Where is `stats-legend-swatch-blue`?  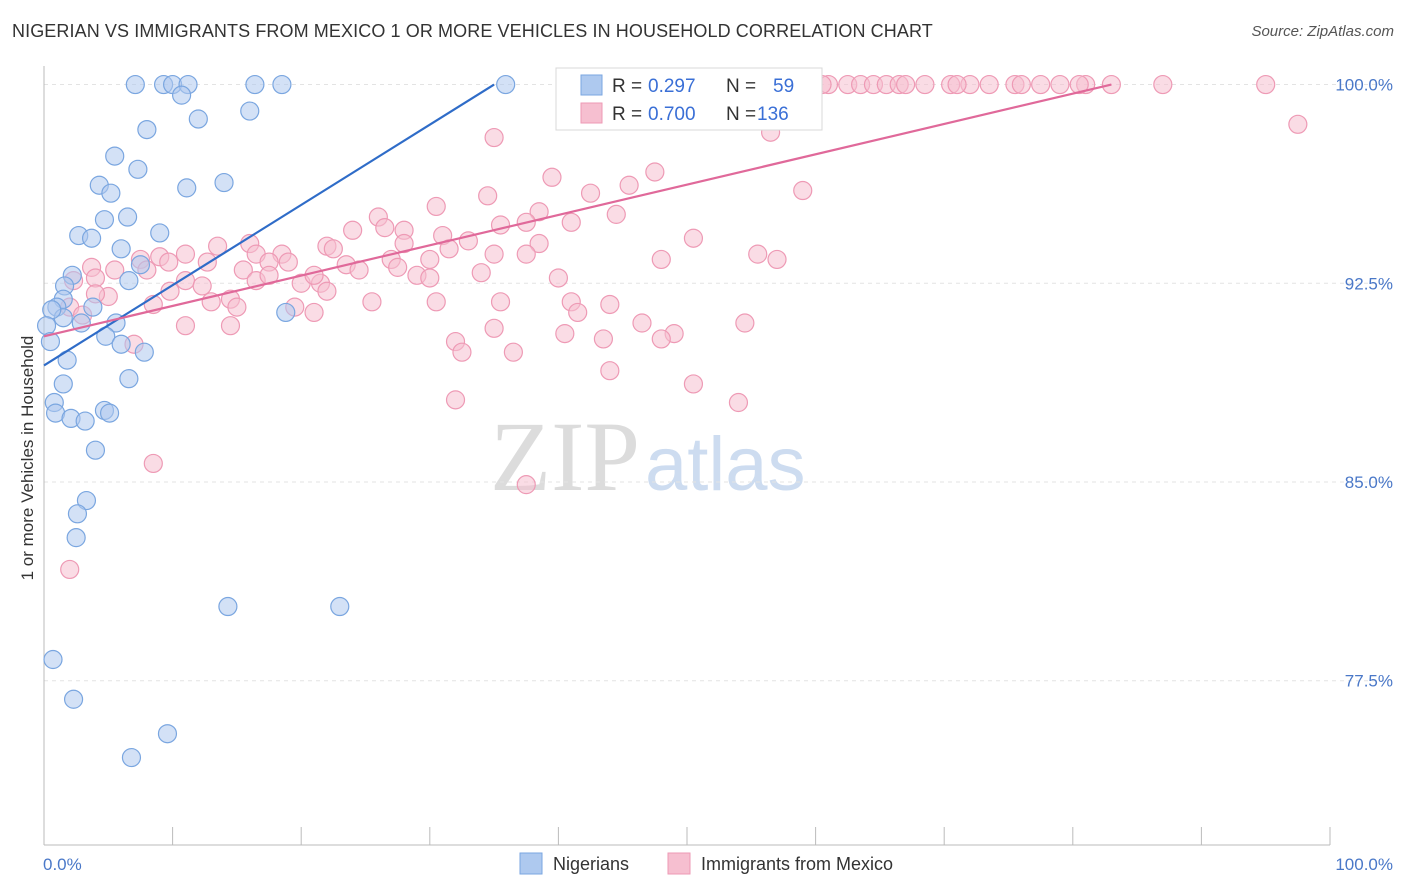
stats-legend-swatch-blue is located at coordinates (591, 85).